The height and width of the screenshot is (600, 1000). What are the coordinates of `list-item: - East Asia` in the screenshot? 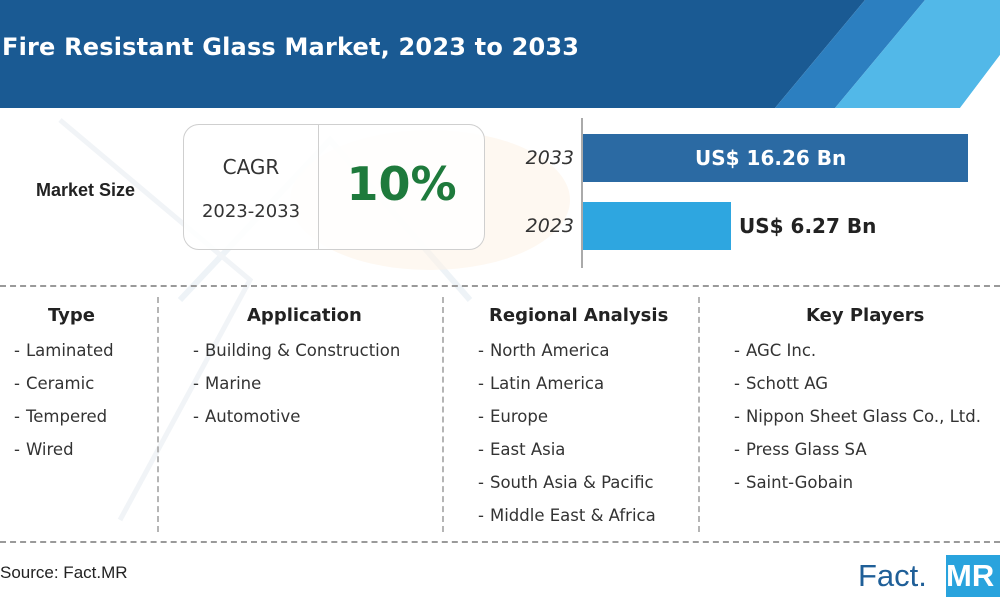 It's located at (522, 449).